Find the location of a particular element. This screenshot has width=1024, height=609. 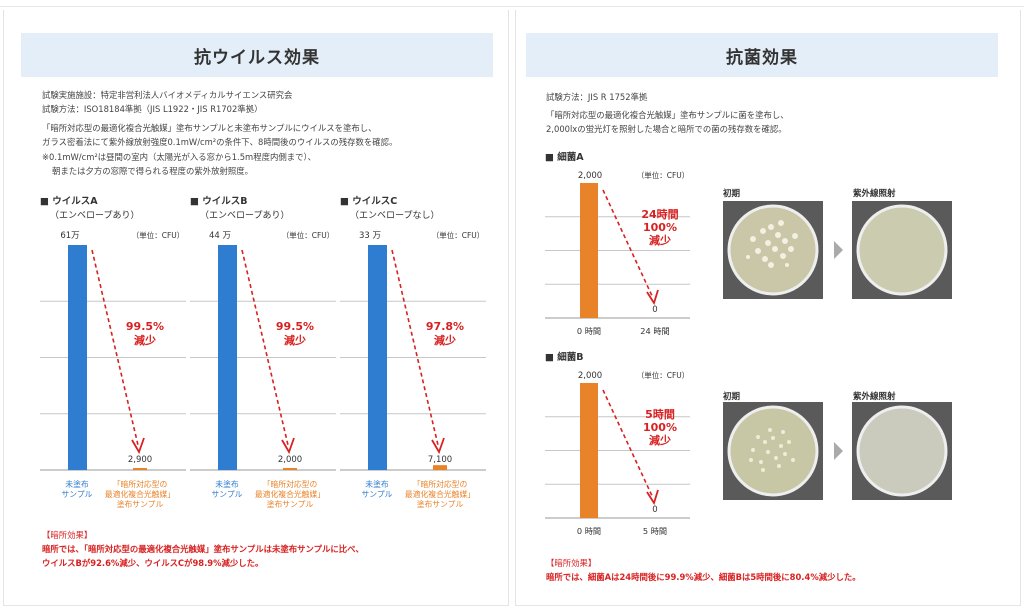

virus-chart-title: ■ ウイルスB is located at coordinates (219, 201).